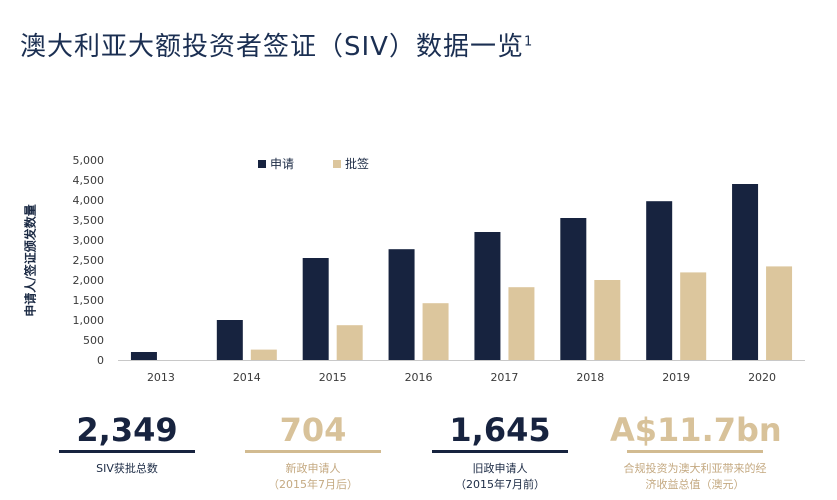 The image size is (837, 500). Describe the element at coordinates (313, 430) in the screenshot. I see `stat-value: 704` at that location.